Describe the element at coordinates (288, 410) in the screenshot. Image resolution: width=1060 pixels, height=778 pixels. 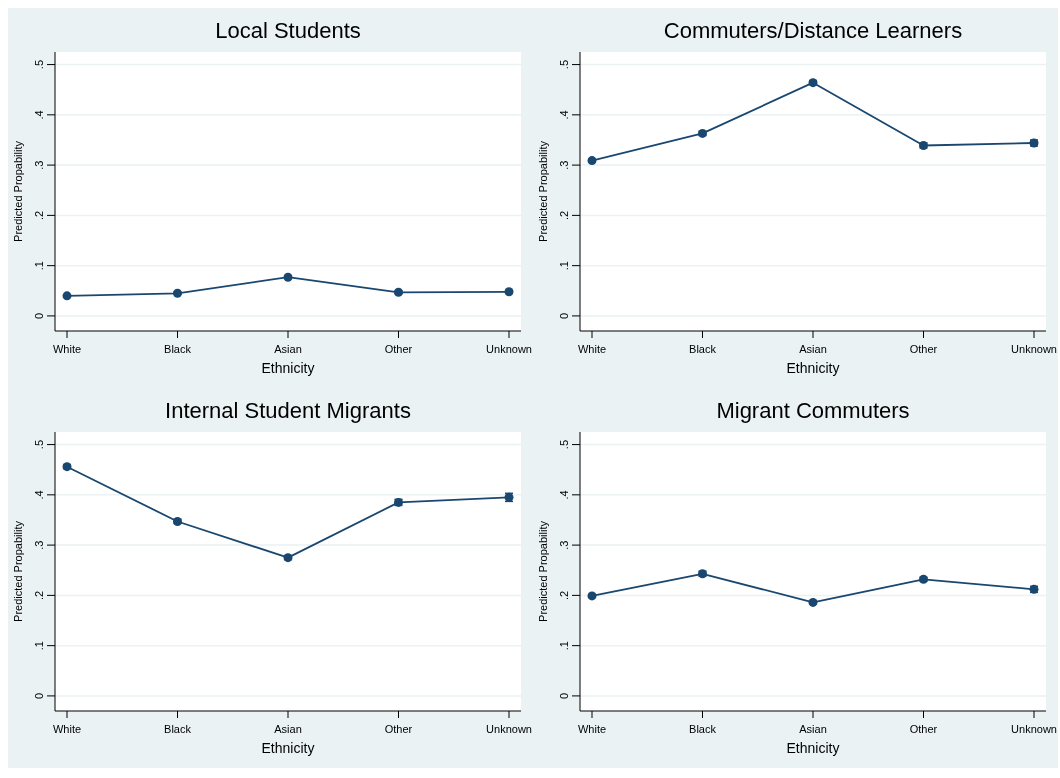
I see `chart-title: Internal Student Migrants` at that location.